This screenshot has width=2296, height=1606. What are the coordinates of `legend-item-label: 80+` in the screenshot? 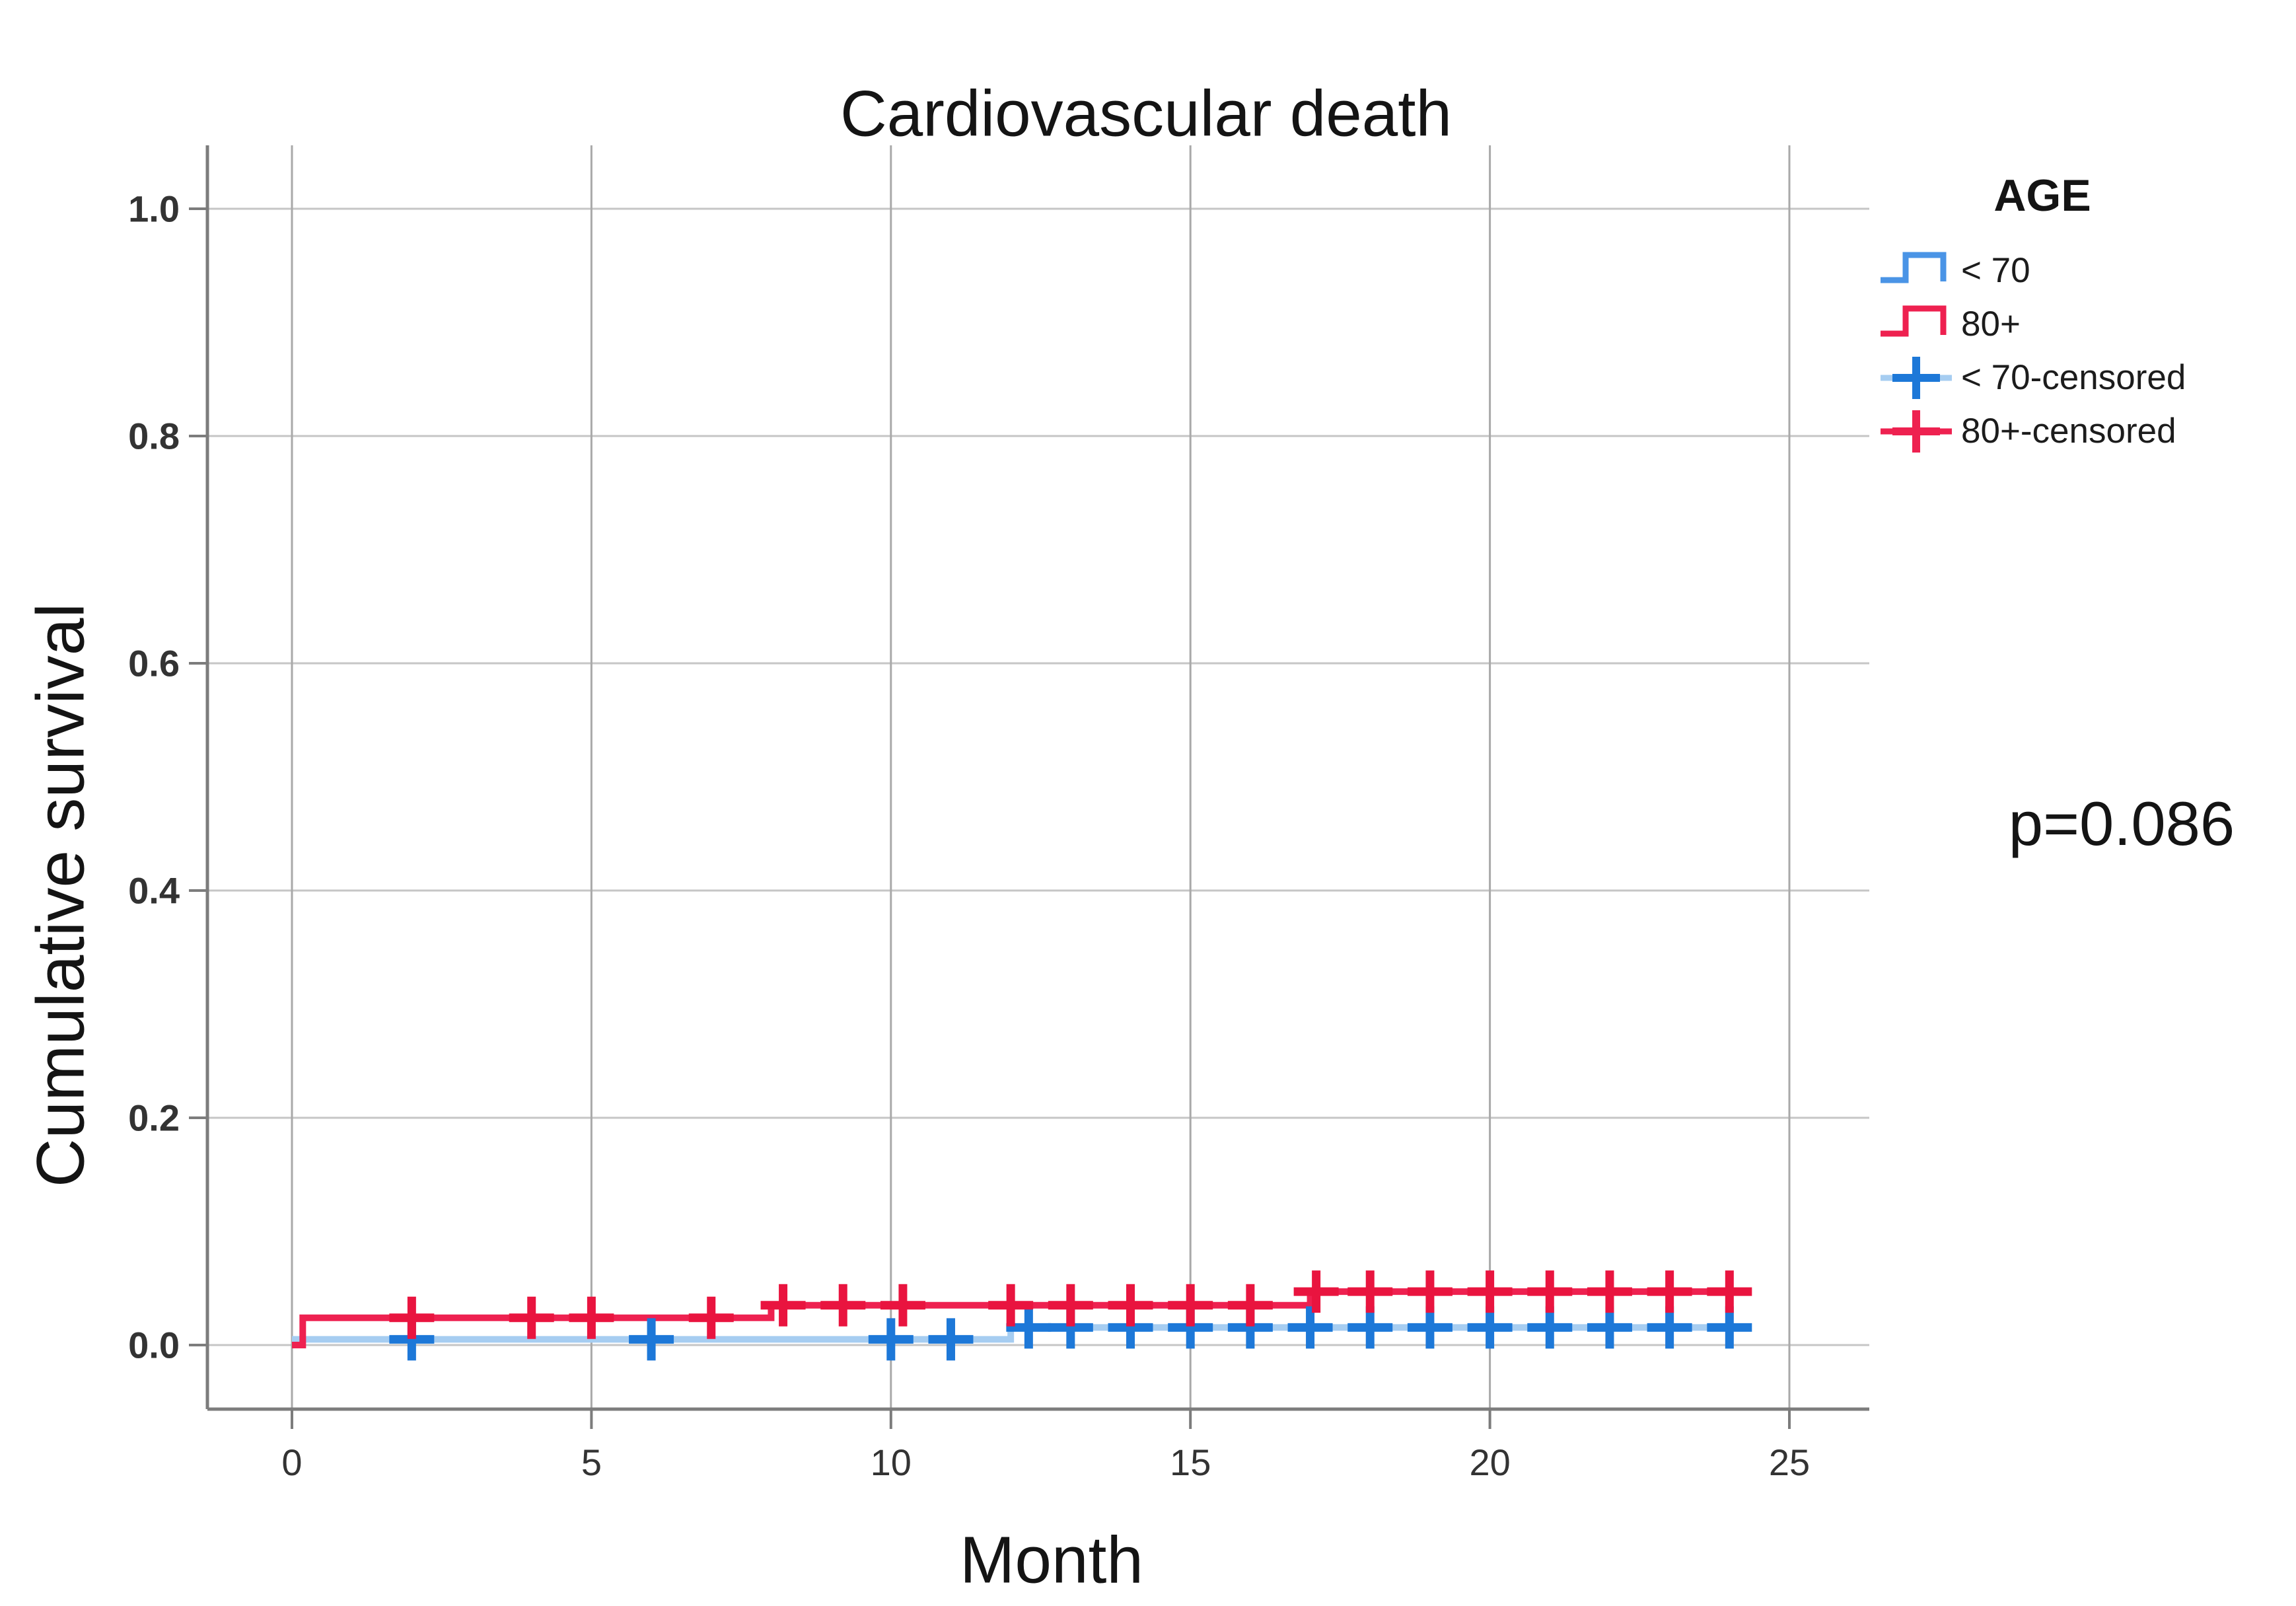 It's located at (1991, 324).